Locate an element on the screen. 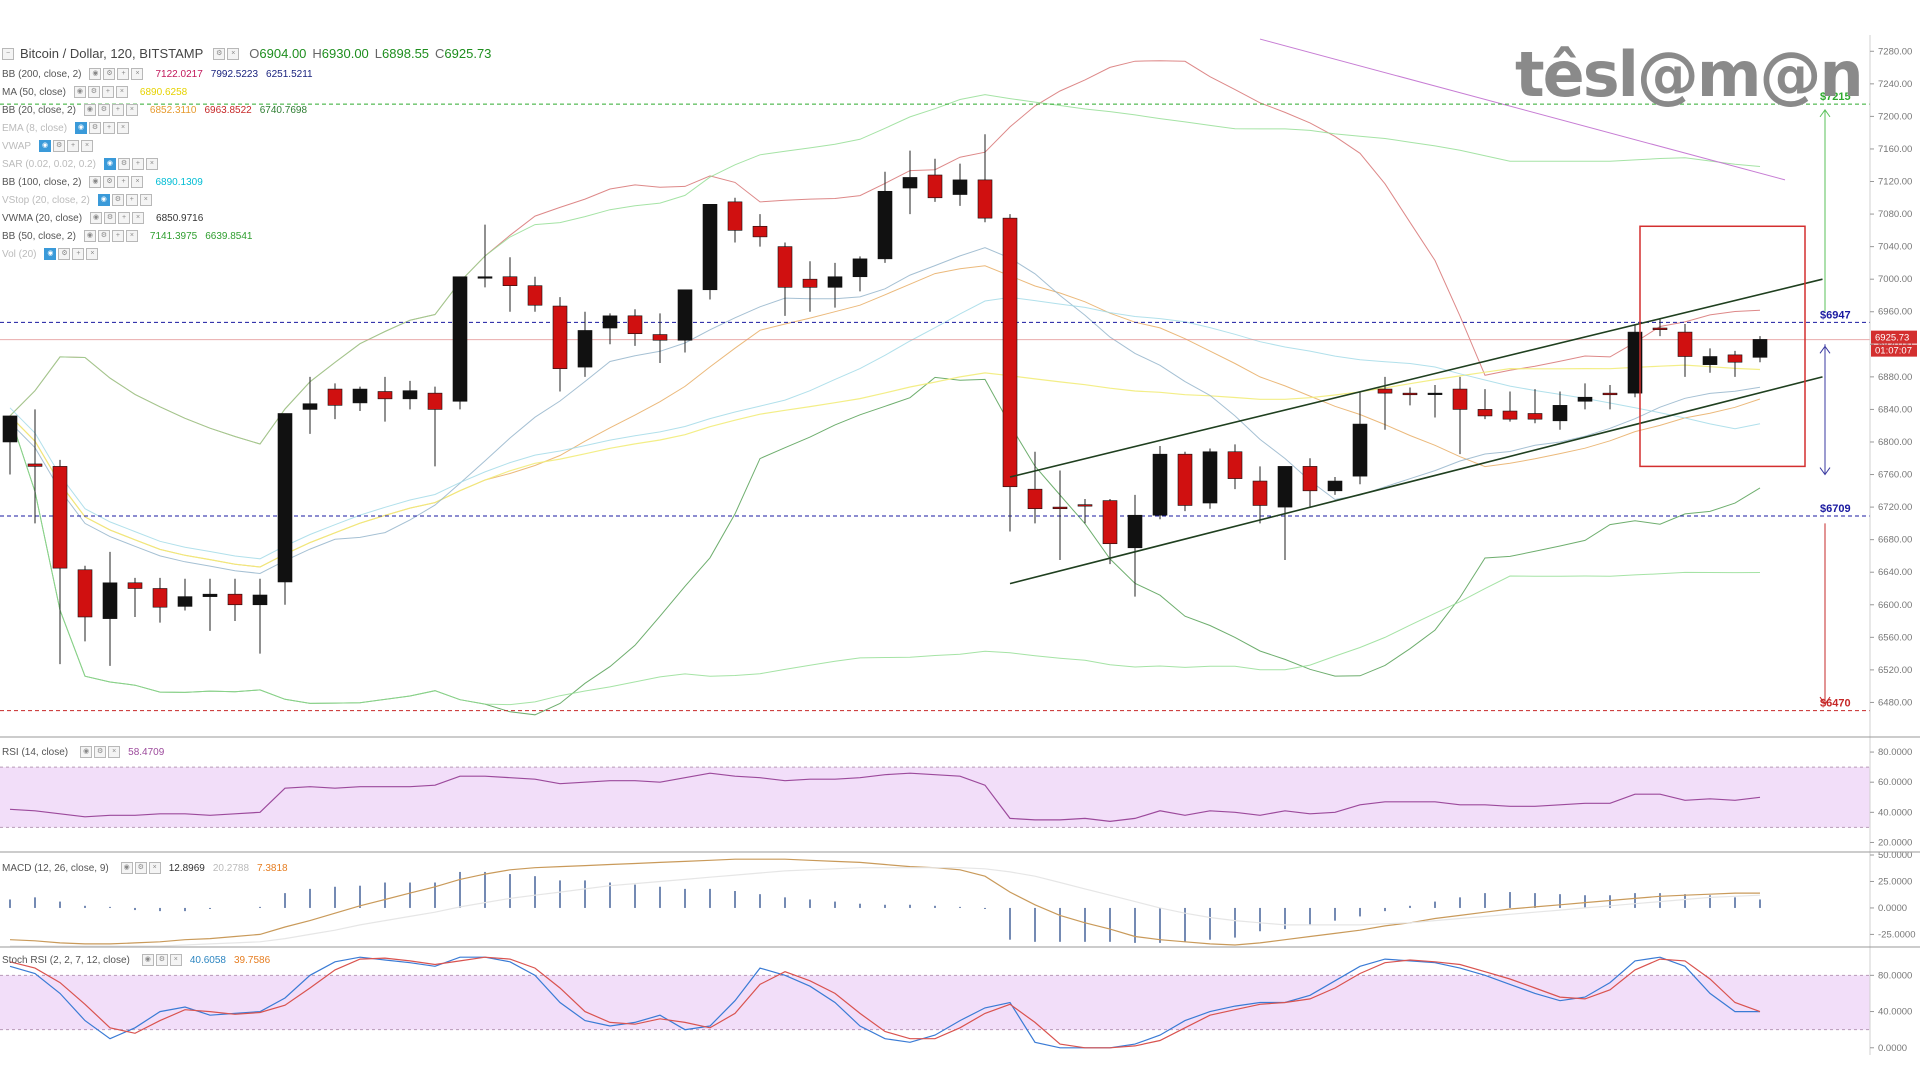  channel-upper-line is located at coordinates (1416, 378).